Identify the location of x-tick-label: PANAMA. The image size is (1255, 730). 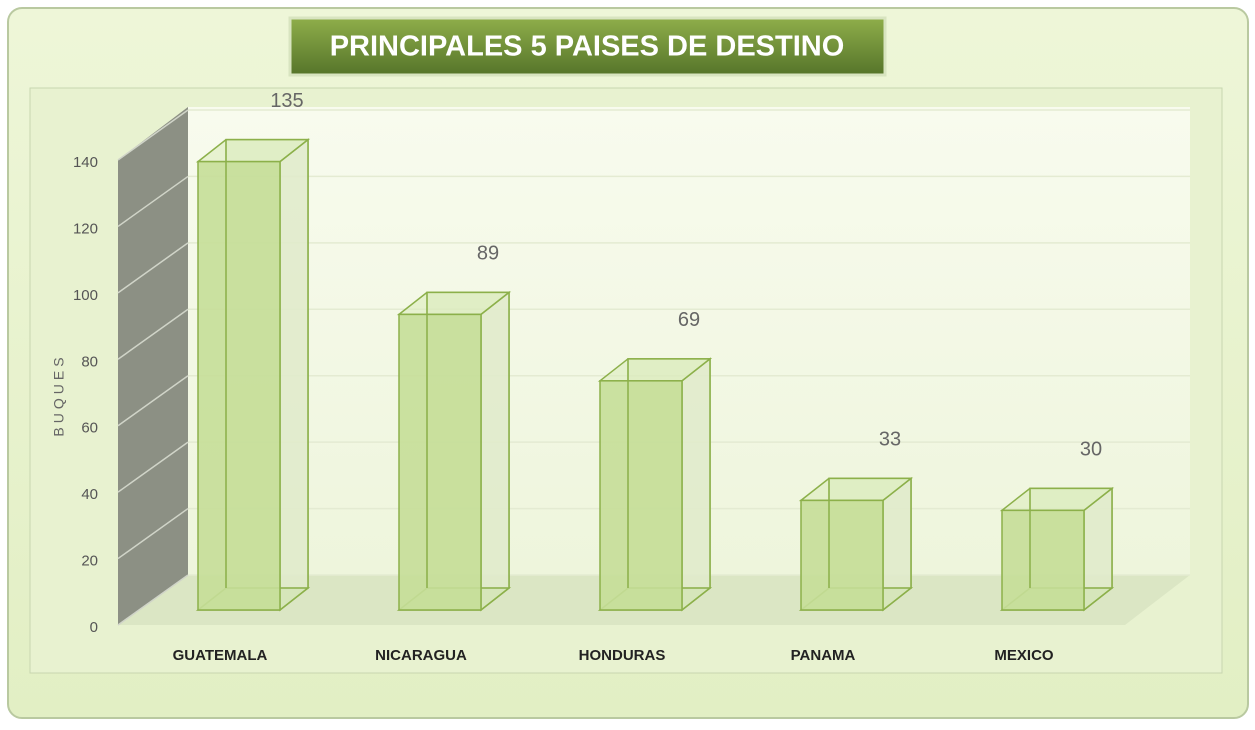
(823, 655).